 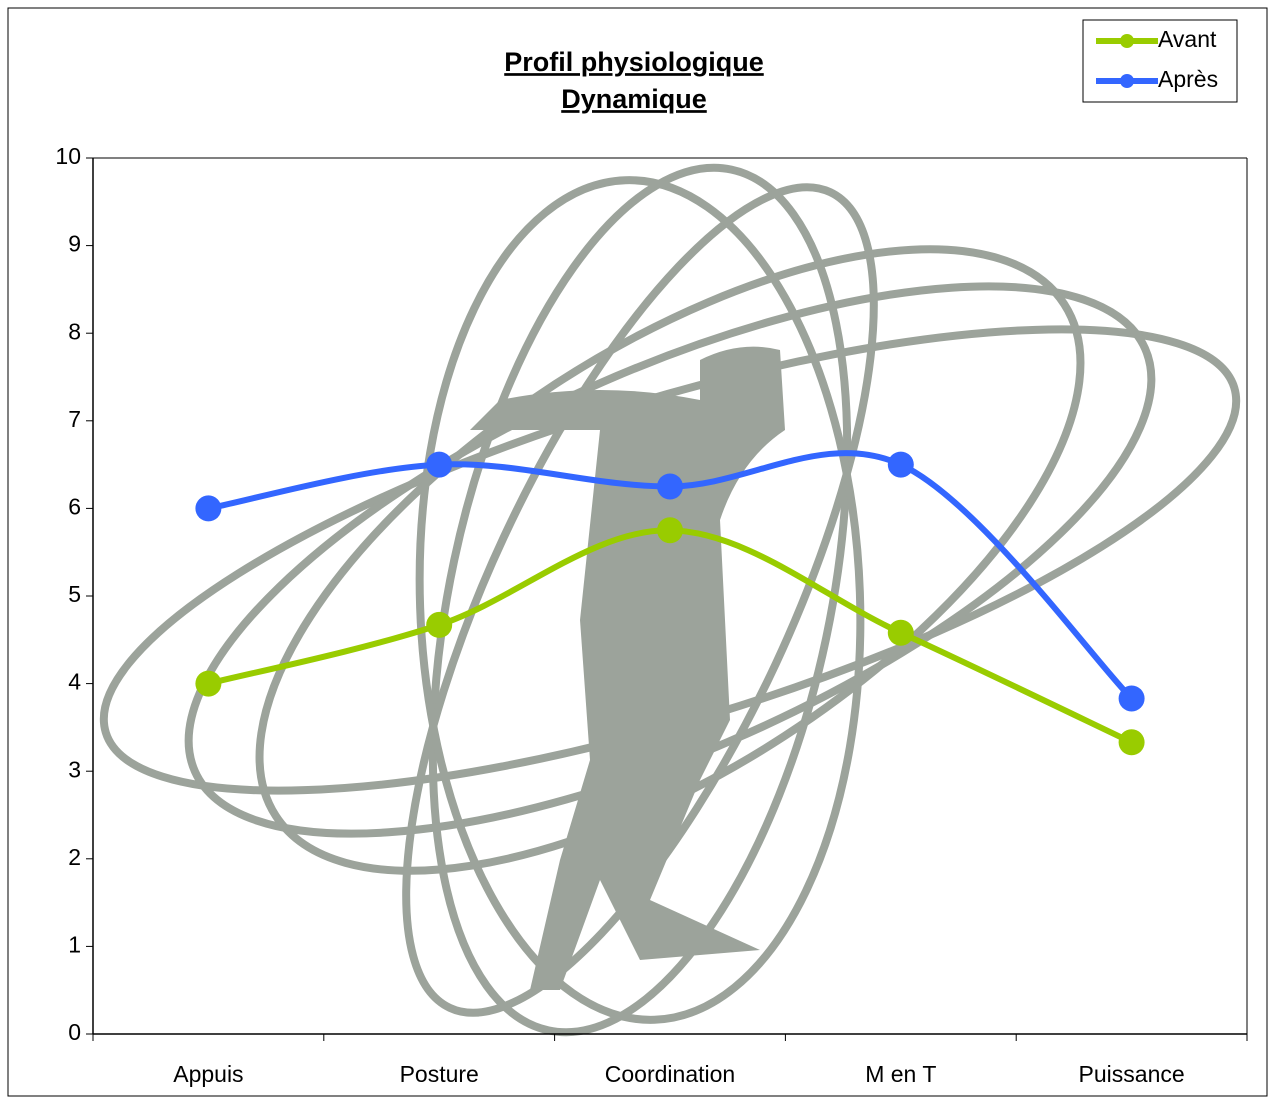 What do you see at coordinates (74, 506) in the screenshot?
I see `y-tick-label: 6` at bounding box center [74, 506].